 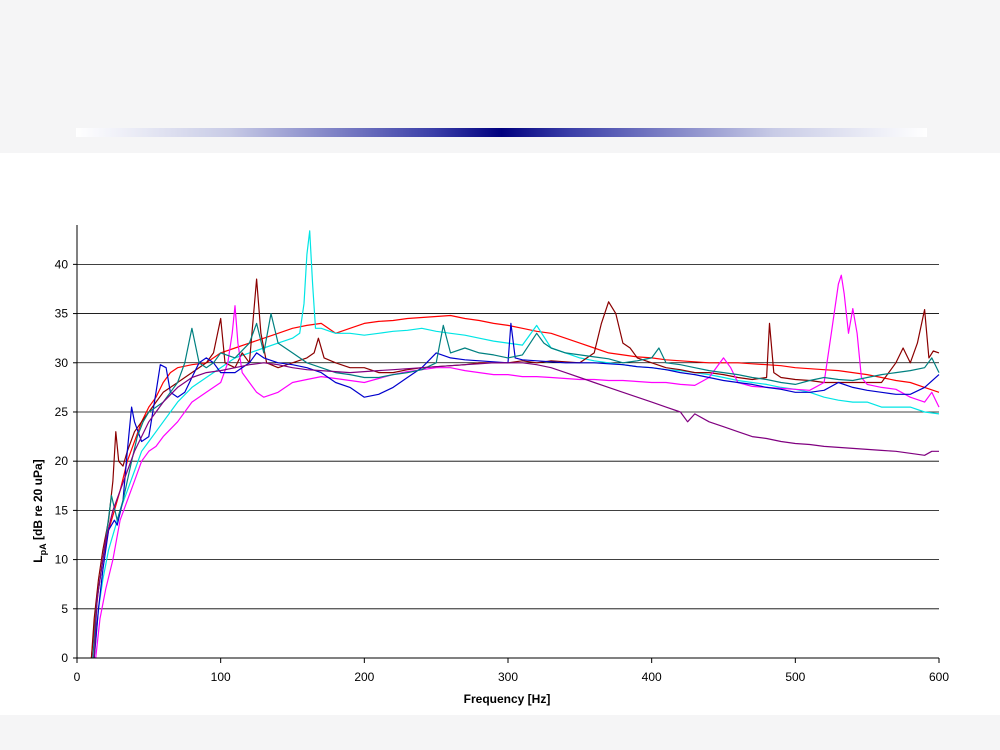 What do you see at coordinates (795, 677) in the screenshot?
I see `x-tick-label: 500` at bounding box center [795, 677].